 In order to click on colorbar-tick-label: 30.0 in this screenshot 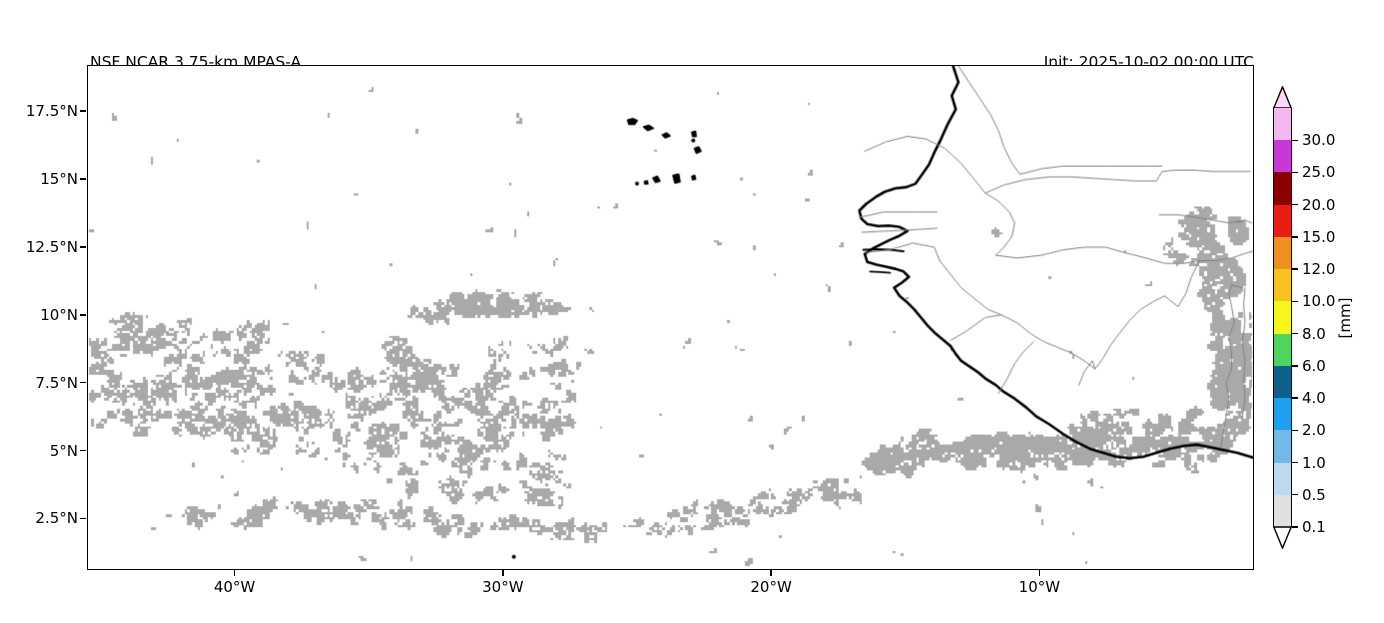, I will do `click(1319, 140)`.